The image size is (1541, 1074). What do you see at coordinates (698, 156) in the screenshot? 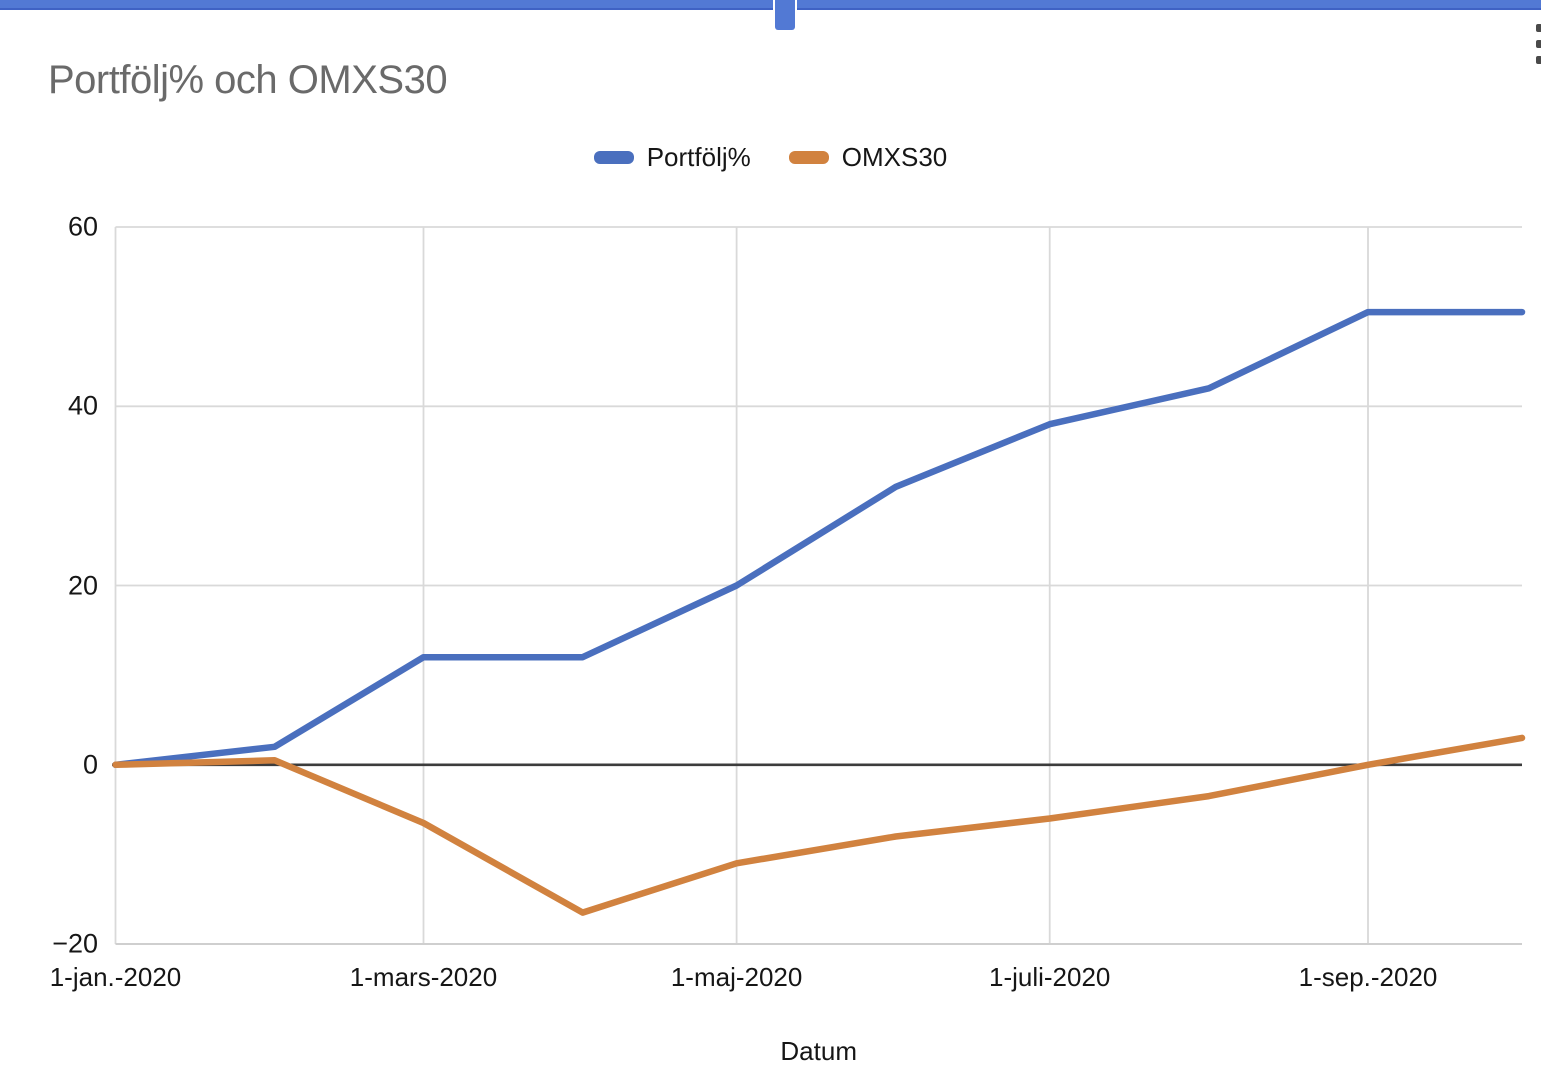
I see `legend-label-portfolj: Portfölj%` at bounding box center [698, 156].